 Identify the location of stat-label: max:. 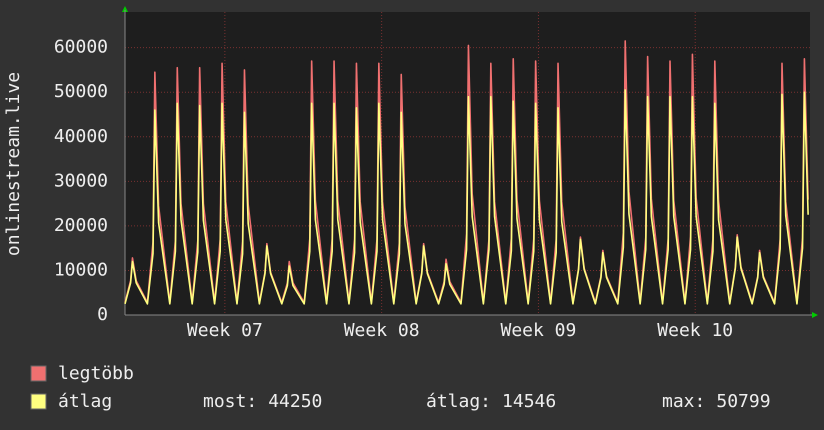
(683, 401).